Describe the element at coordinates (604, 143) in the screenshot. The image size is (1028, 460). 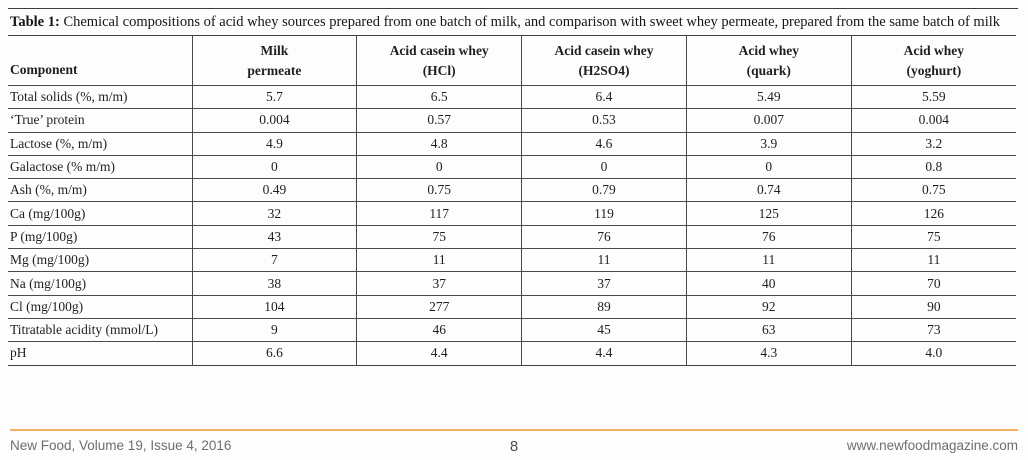
I see `value-cell: 4.6` at that location.